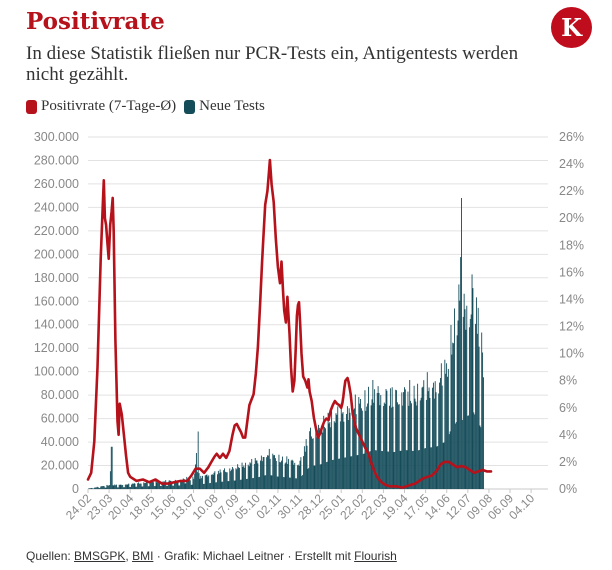 Image resolution: width=612 pixels, height=570 pixels. Describe the element at coordinates (75, 489) in the screenshot. I see `y-tick-left: 0` at that location.